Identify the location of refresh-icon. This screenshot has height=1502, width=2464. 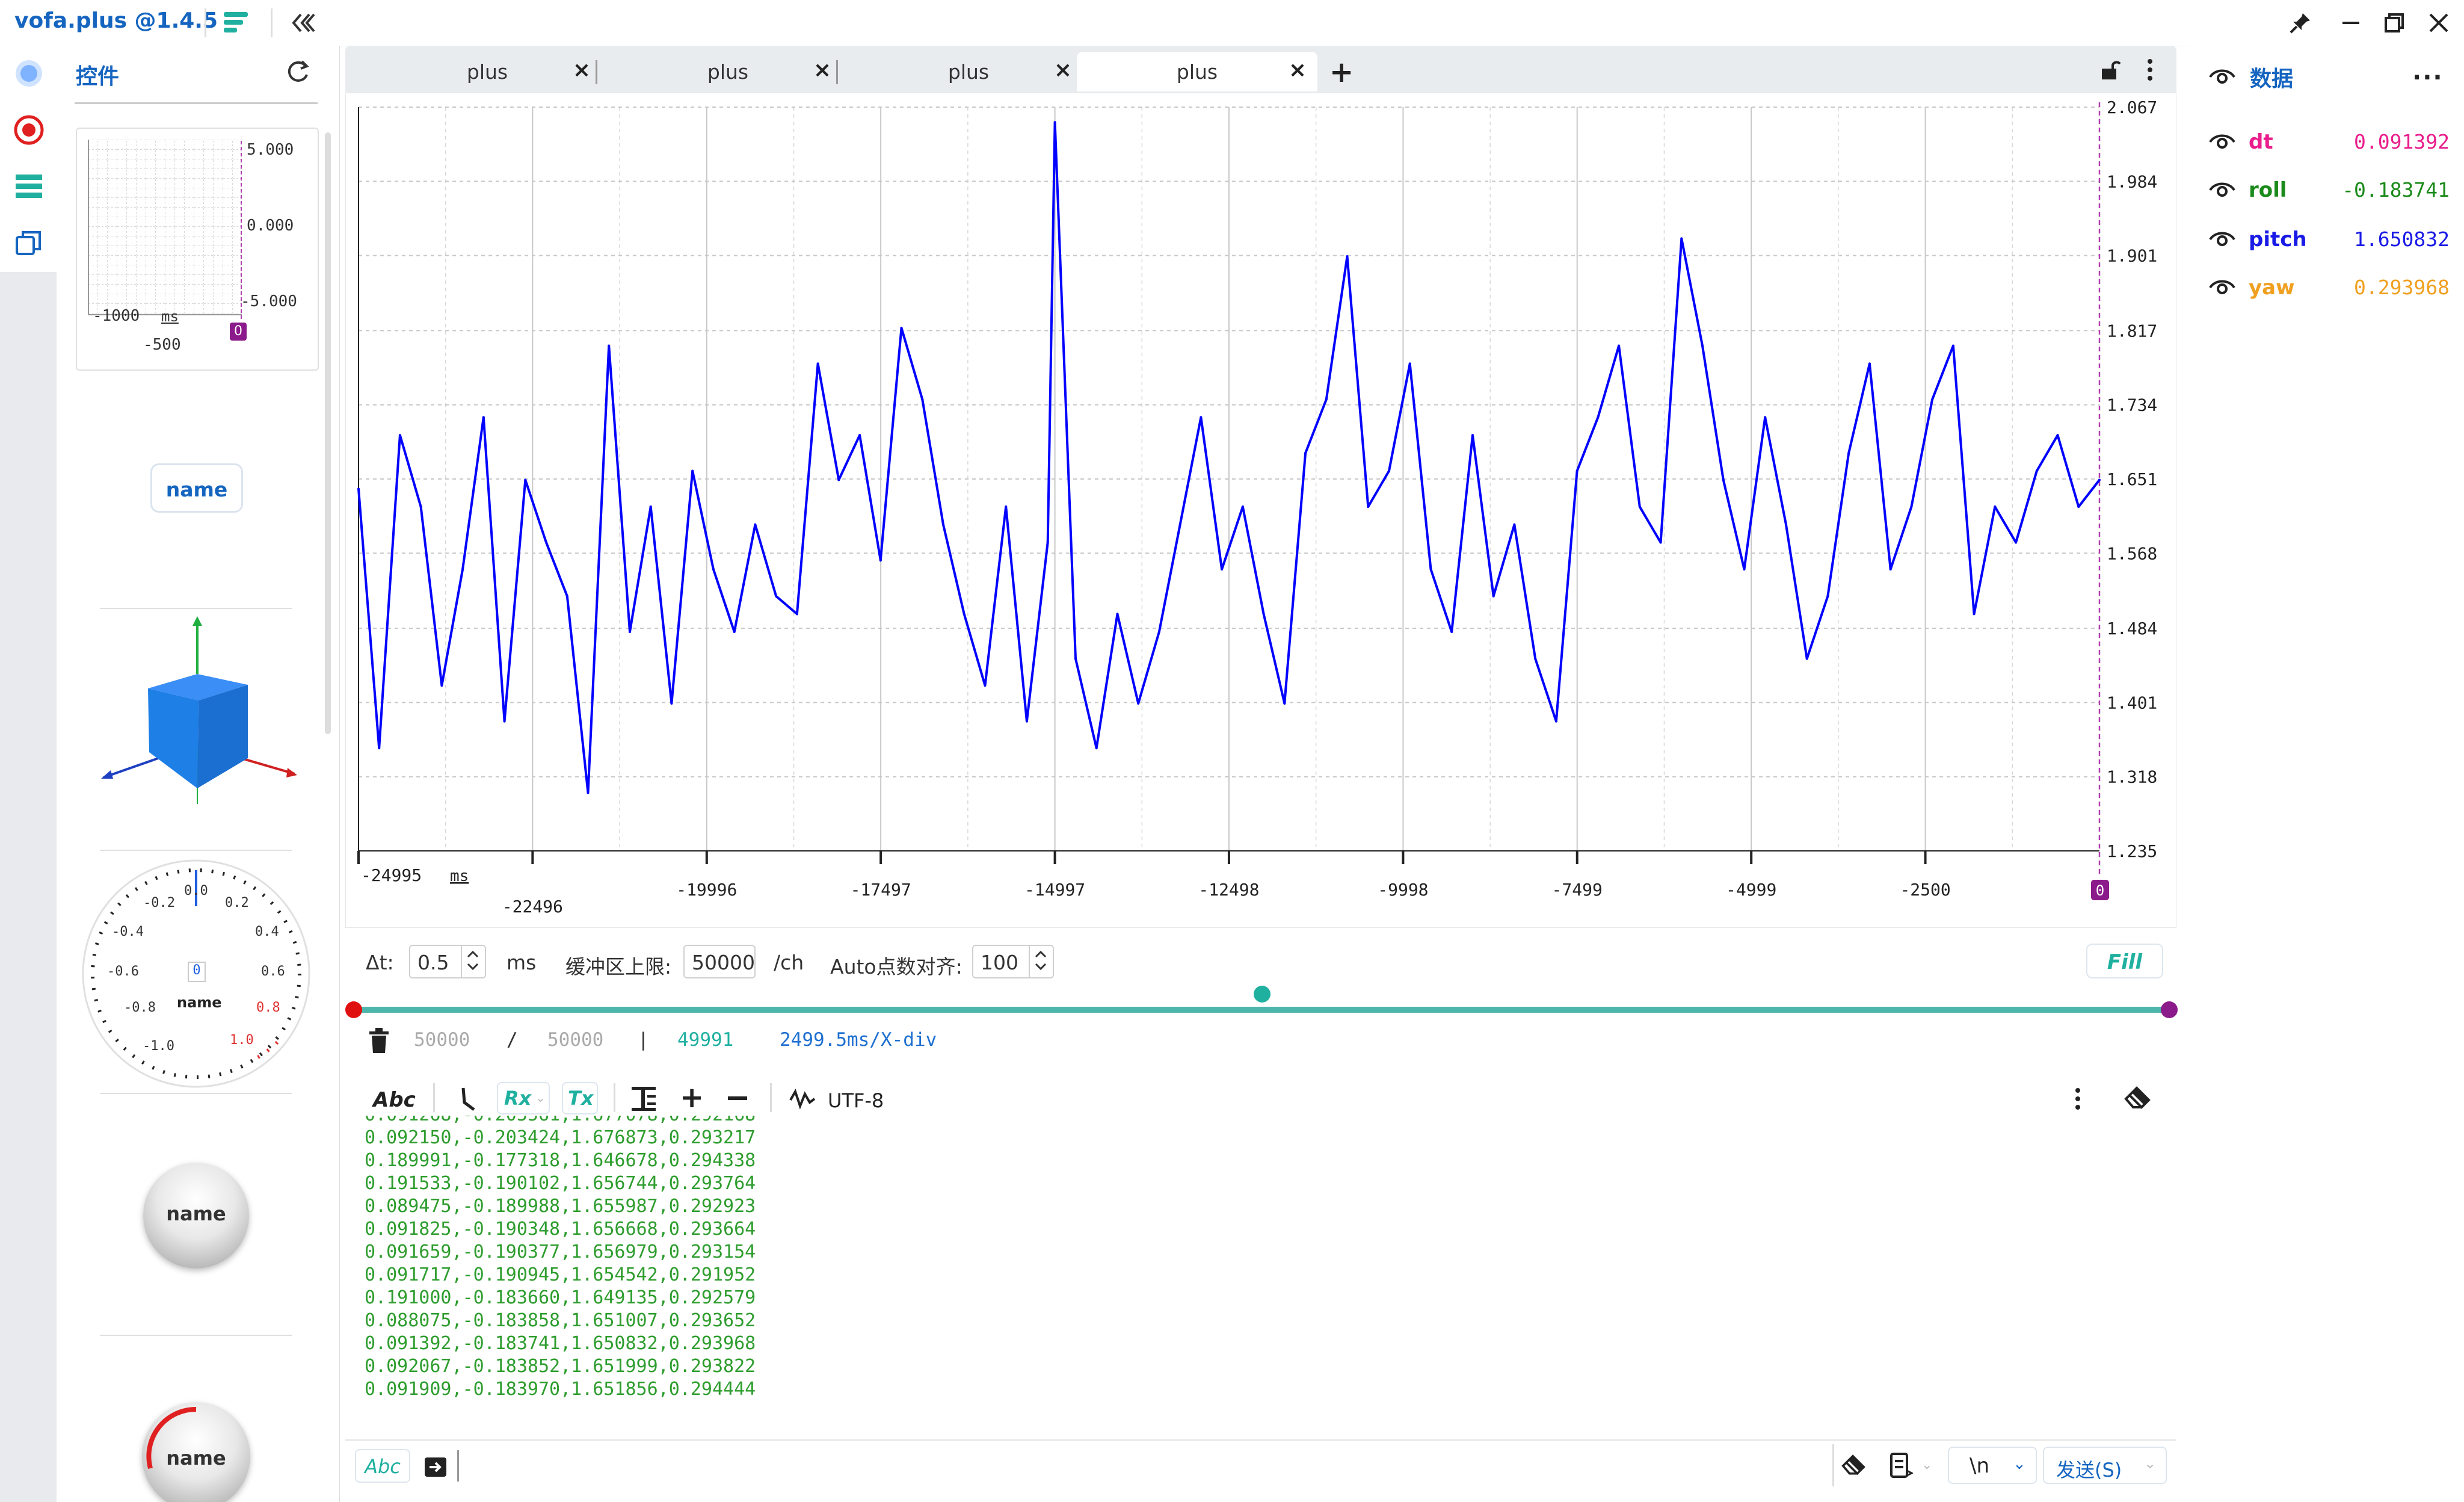
(298, 73).